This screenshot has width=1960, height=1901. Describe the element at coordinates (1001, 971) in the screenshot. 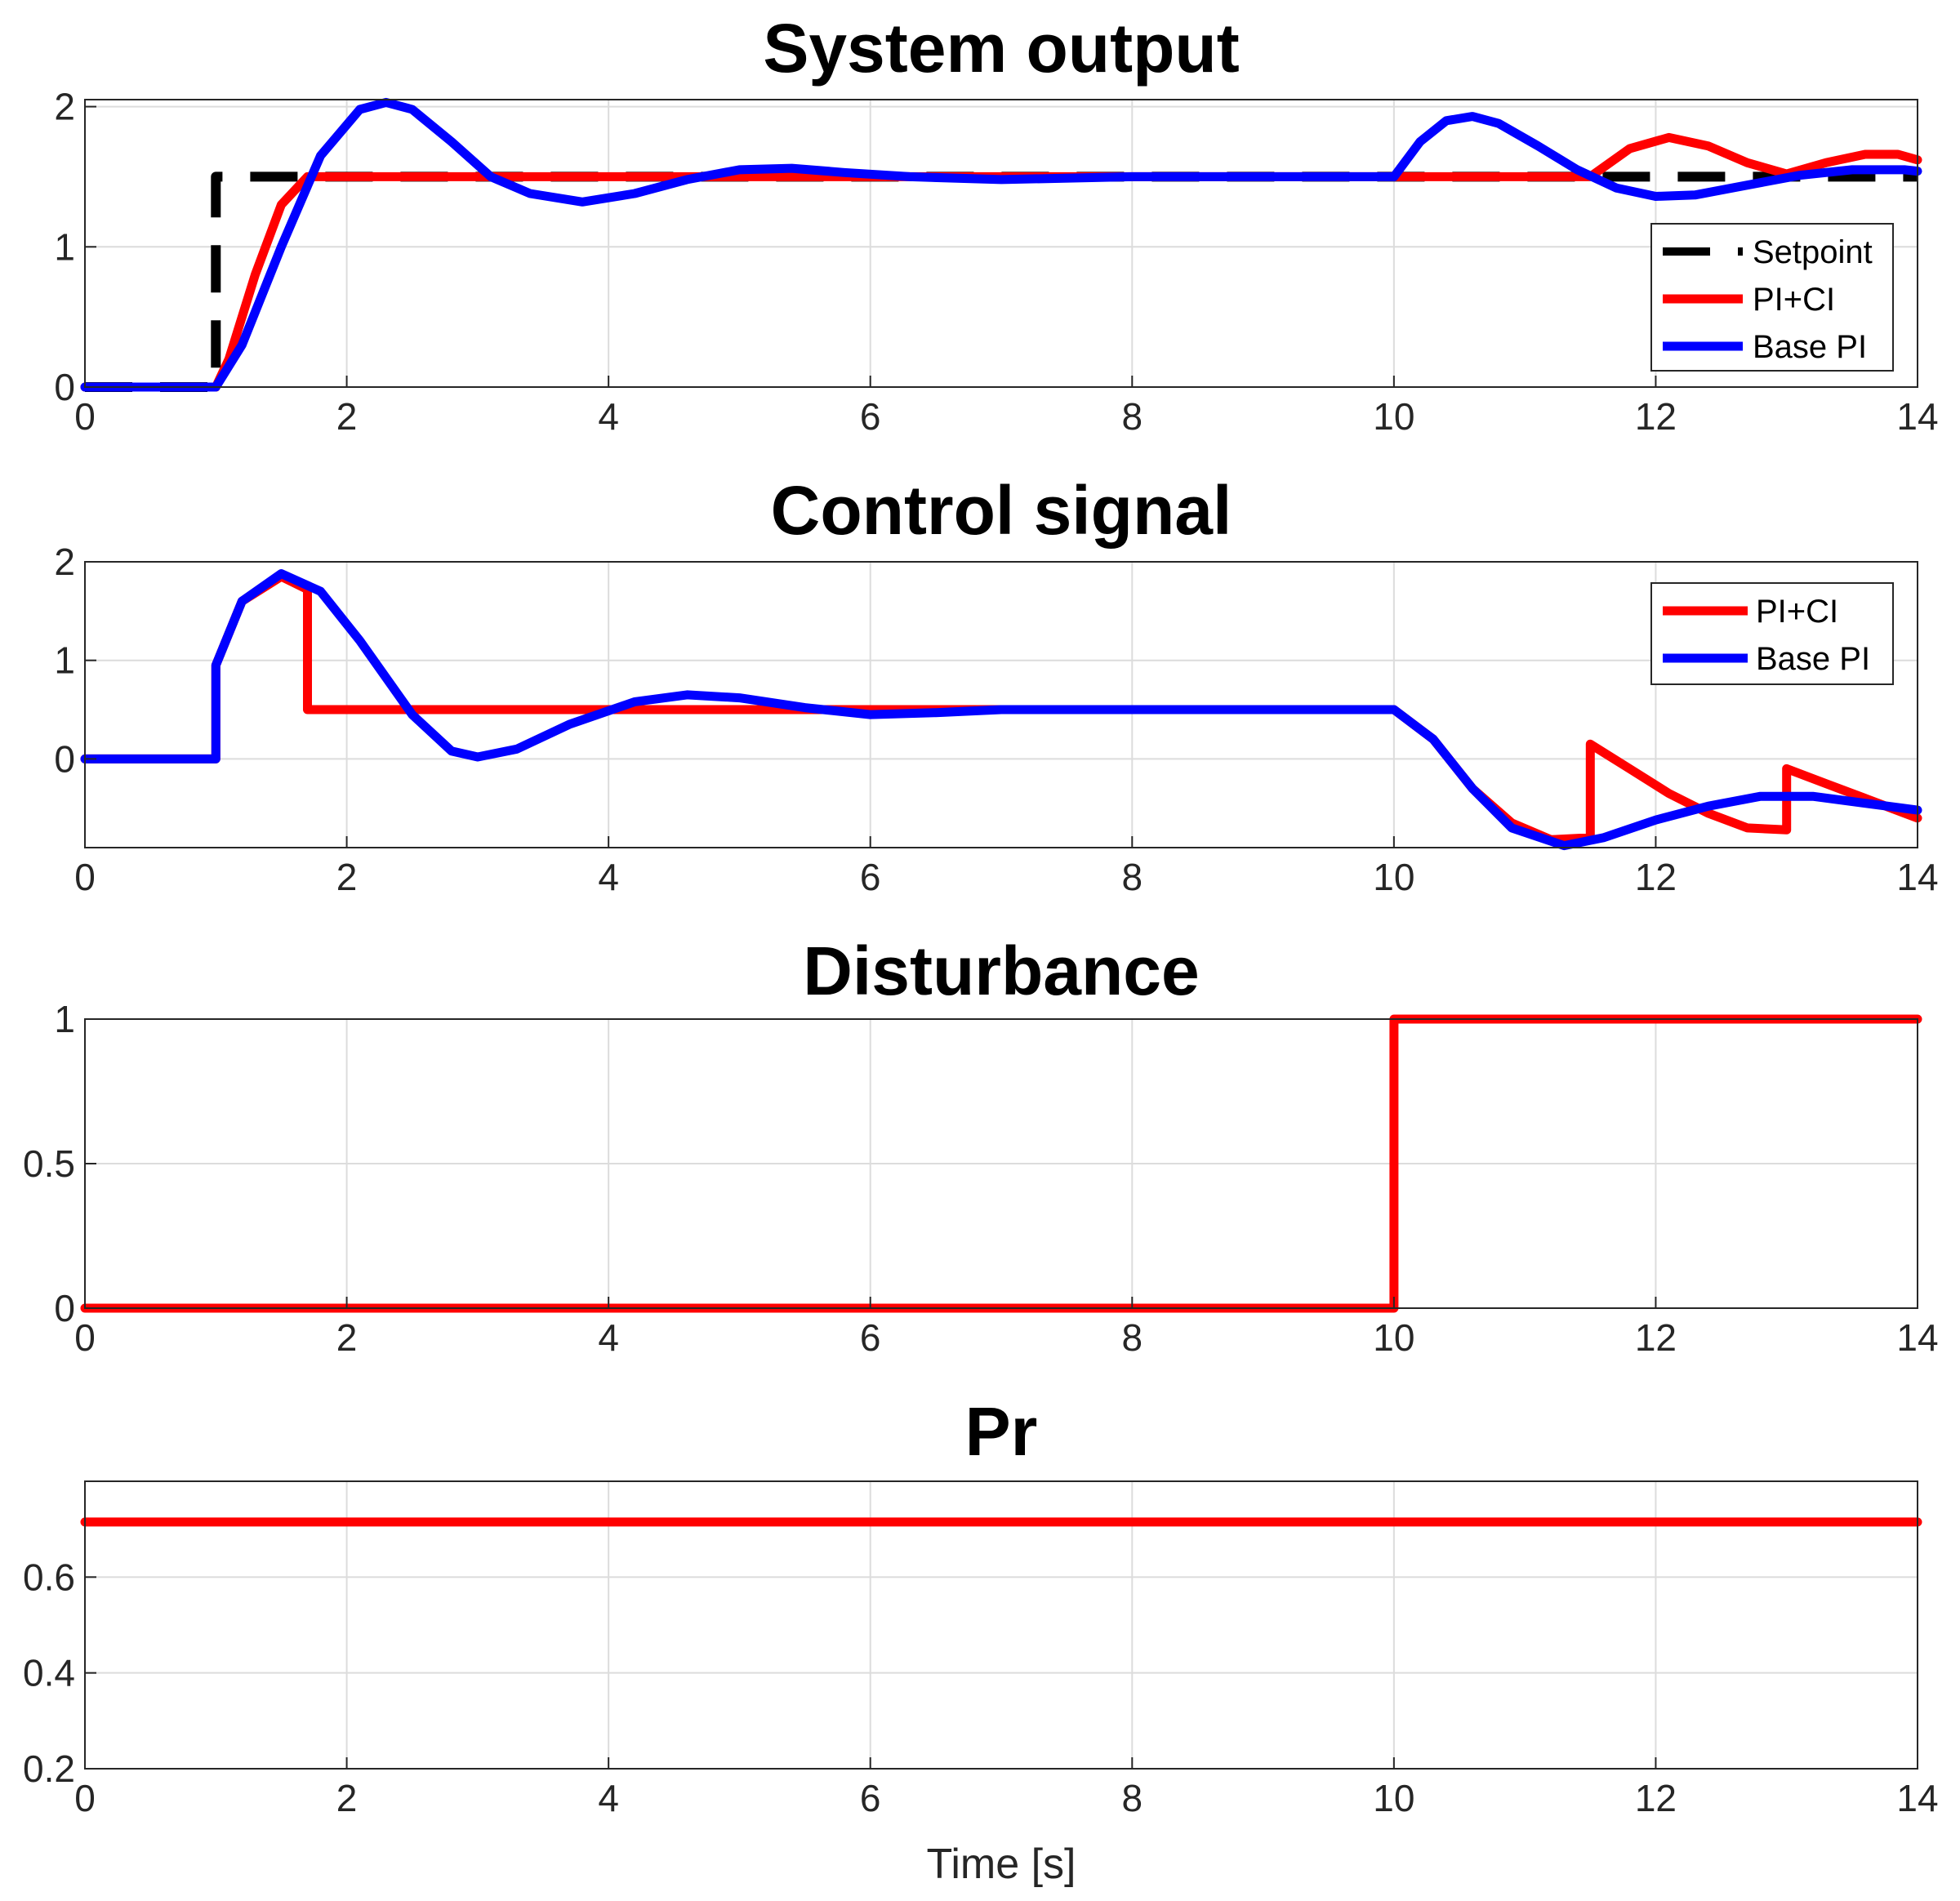

I see `chart-title: Disturbance` at that location.